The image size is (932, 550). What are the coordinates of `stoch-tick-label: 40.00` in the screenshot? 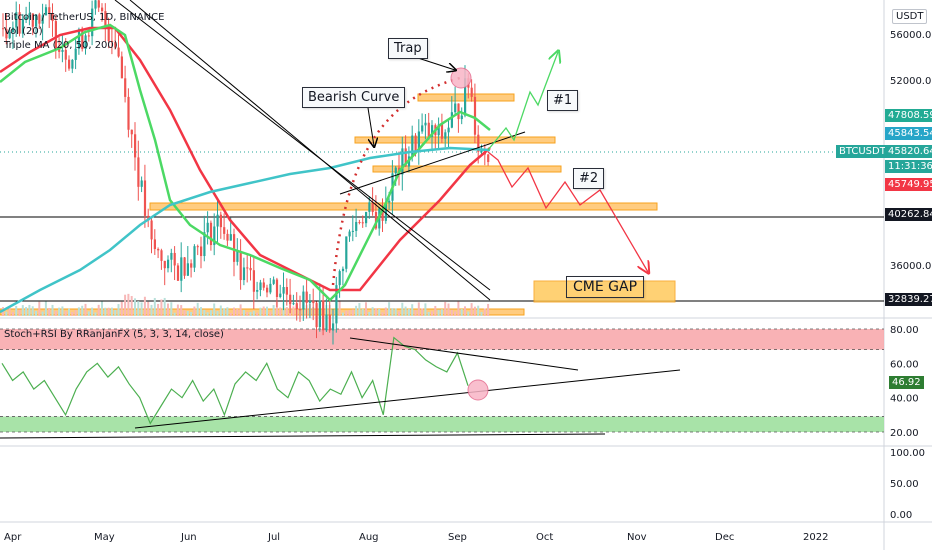 It's located at (904, 399).